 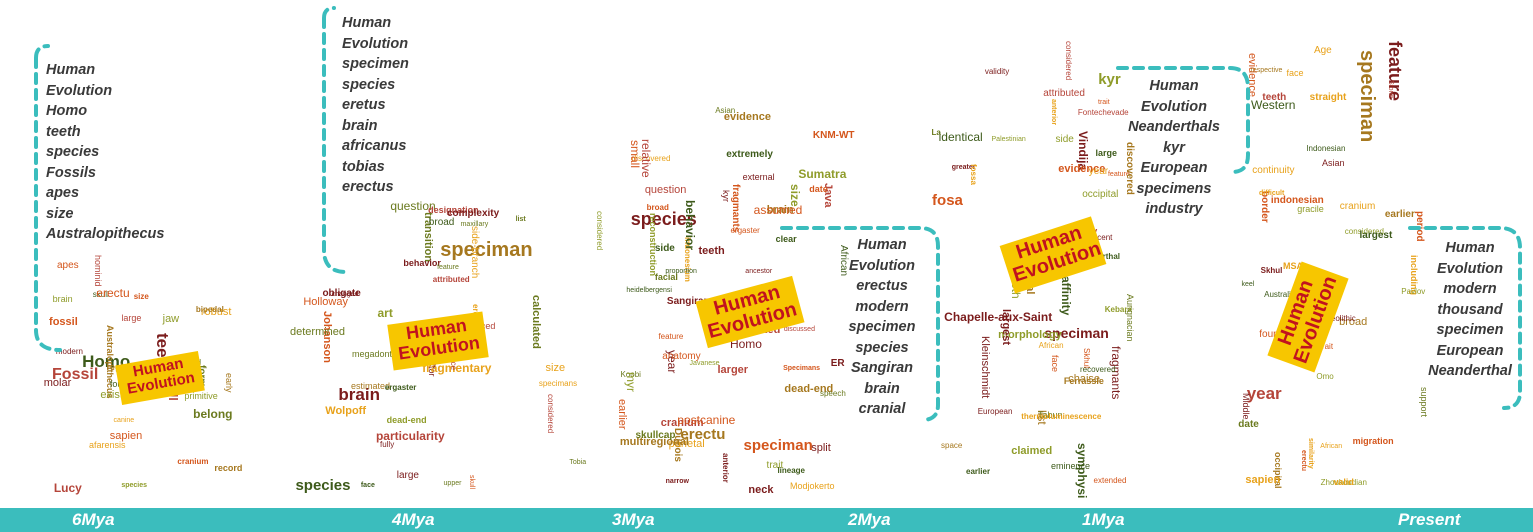 What do you see at coordinates (1399, 214) in the screenshot?
I see `cloud-word: earlier` at bounding box center [1399, 214].